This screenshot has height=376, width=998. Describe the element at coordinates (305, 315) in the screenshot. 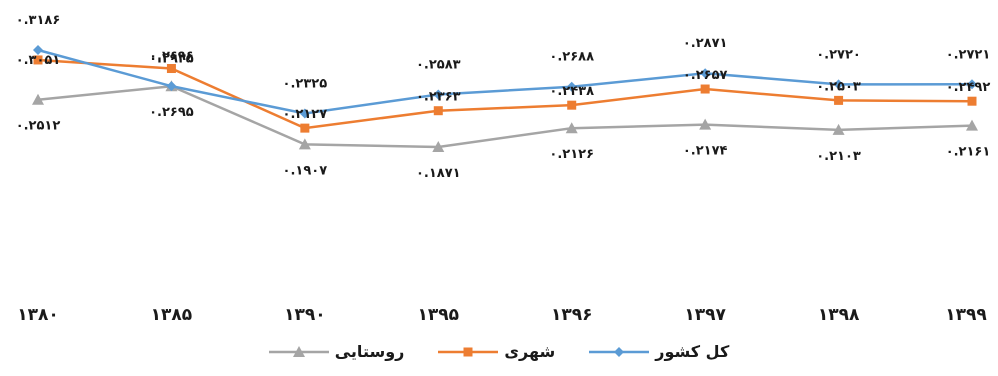

I see `x-tick-label: ۱۳۹۰` at that location.